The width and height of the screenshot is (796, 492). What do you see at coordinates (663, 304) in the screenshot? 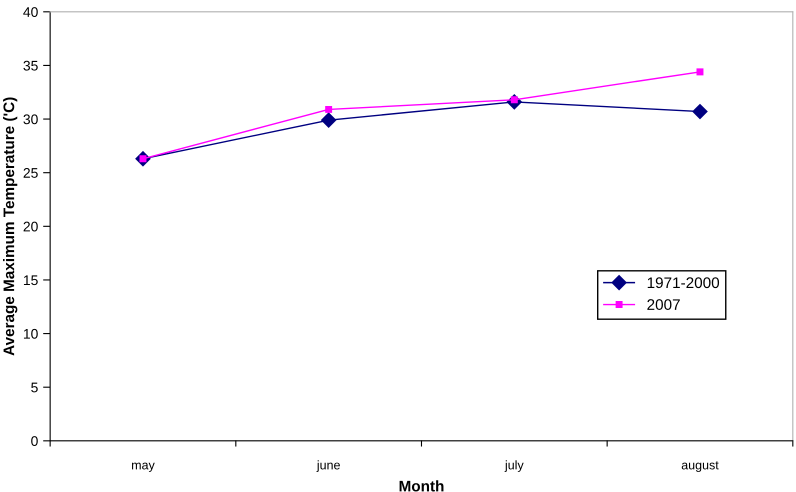
I see `legend-label: 2007` at bounding box center [663, 304].